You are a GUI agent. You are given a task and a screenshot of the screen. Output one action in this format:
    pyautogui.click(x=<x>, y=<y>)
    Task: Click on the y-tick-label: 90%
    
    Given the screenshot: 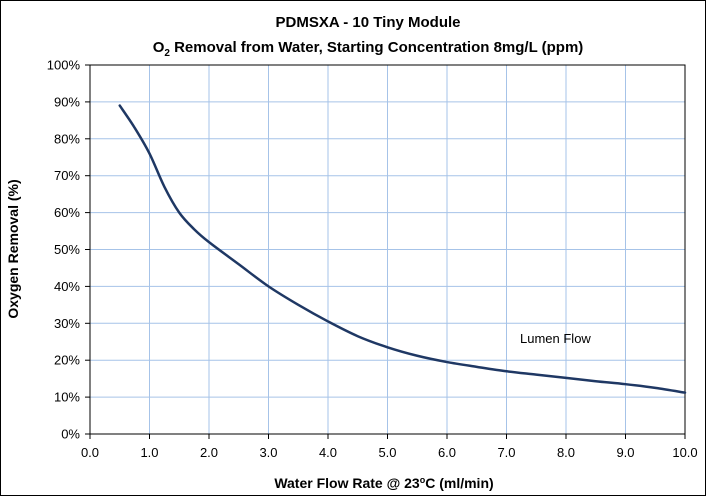 What is the action you would take?
    pyautogui.click(x=67, y=101)
    